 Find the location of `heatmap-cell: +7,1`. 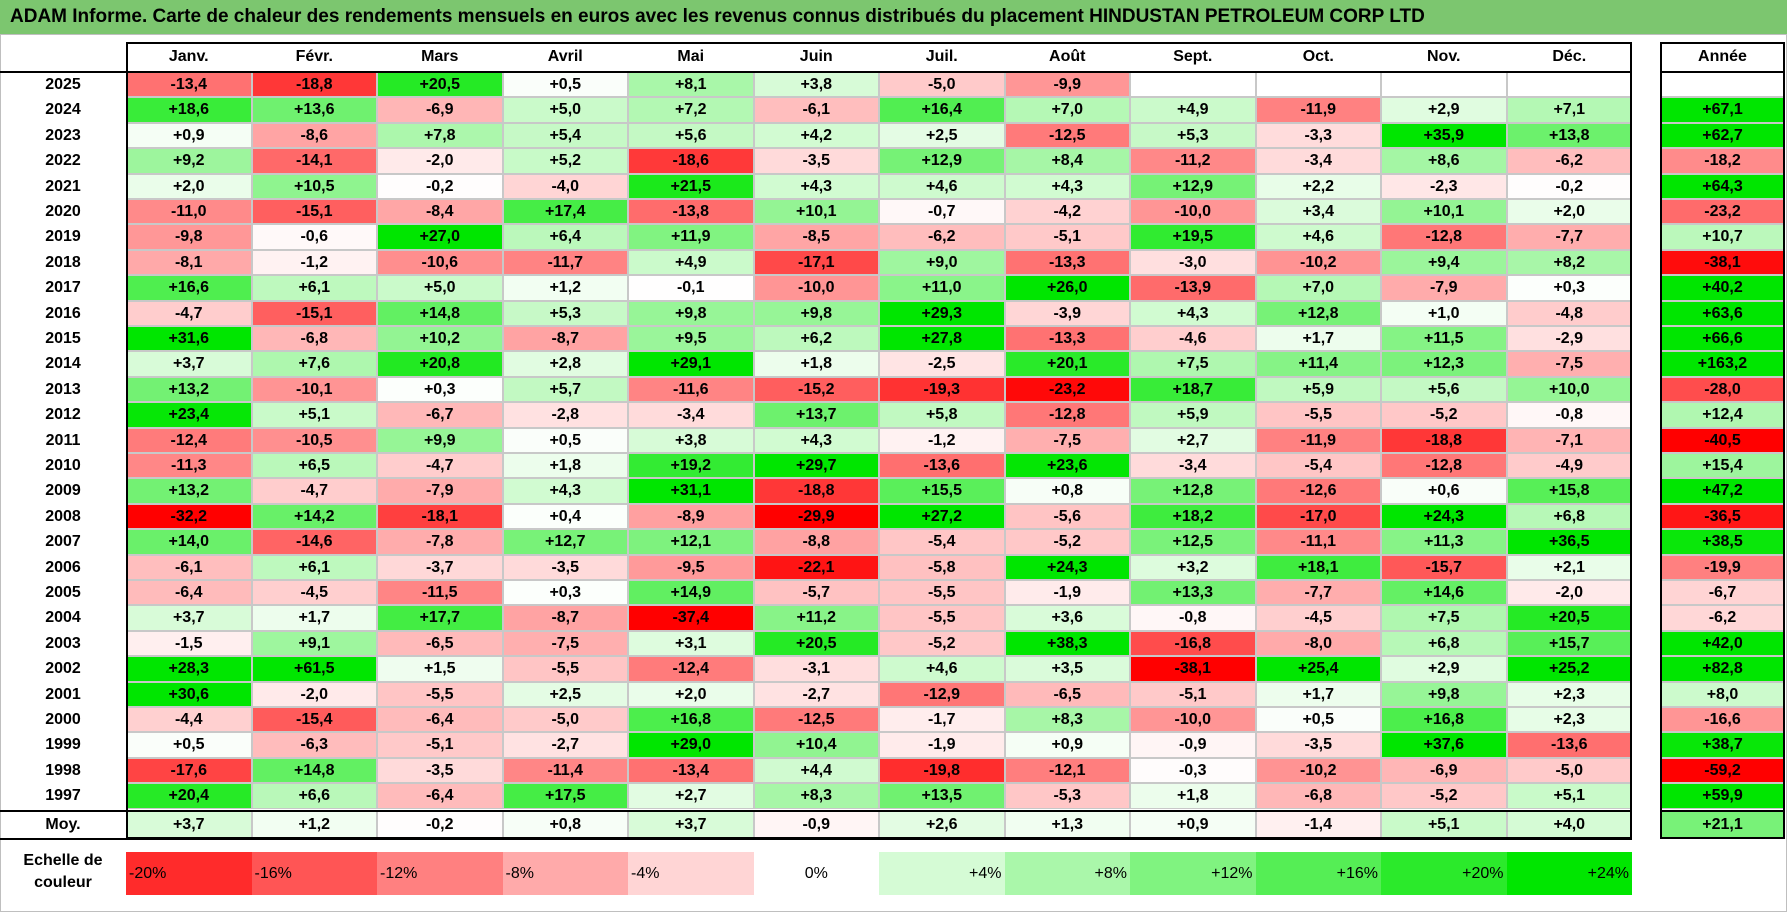

heatmap-cell: +7,1 is located at coordinates (1569, 110).